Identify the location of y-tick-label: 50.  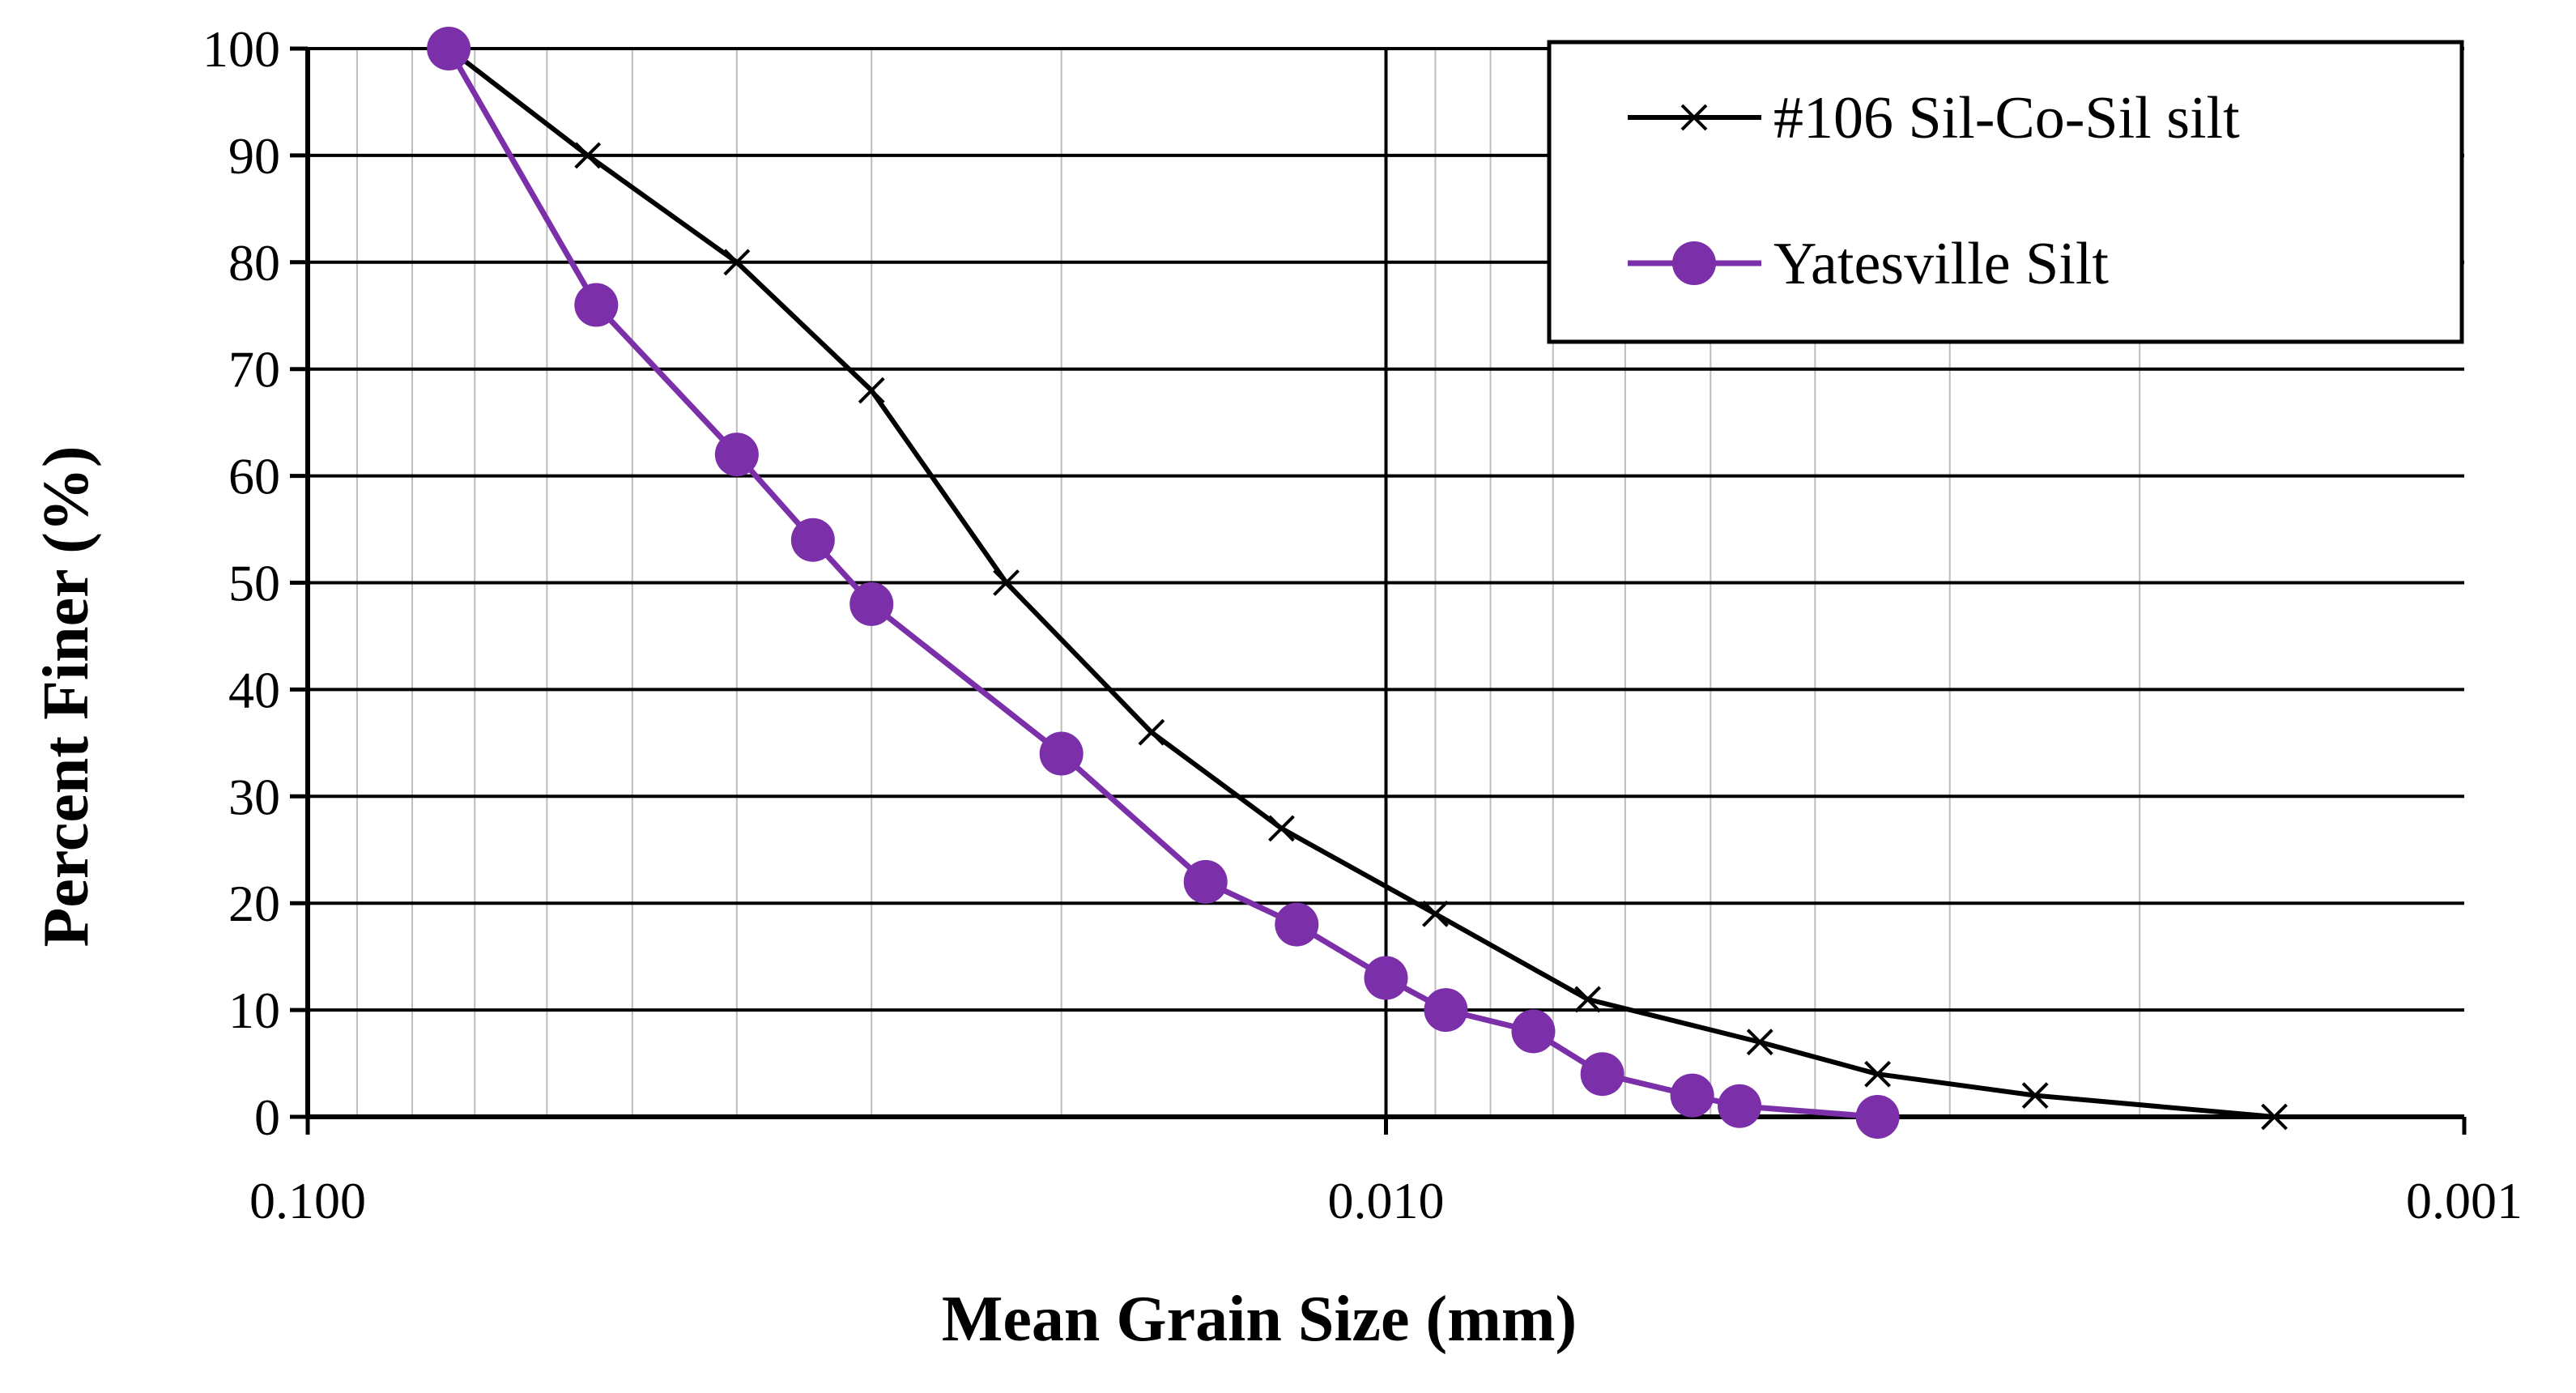
(254, 583).